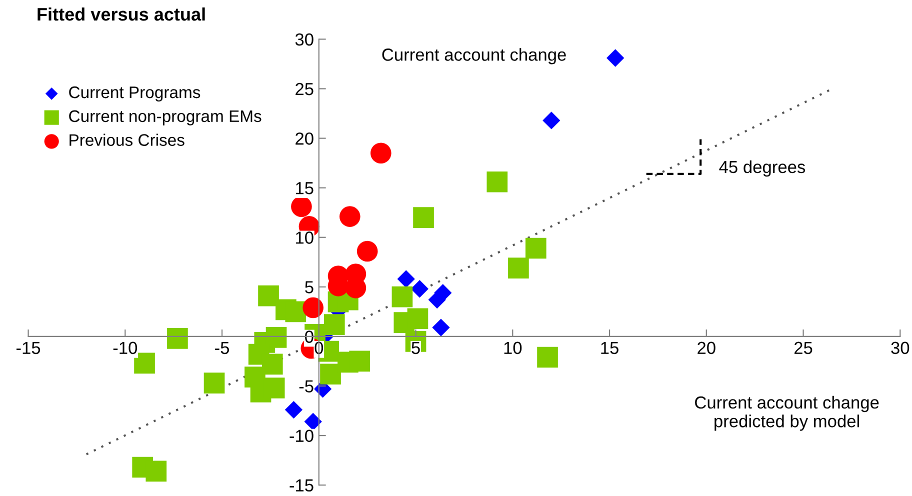 The image size is (912, 496). What do you see at coordinates (305, 238) in the screenshot?
I see `y-tick-label: 10` at bounding box center [305, 238].